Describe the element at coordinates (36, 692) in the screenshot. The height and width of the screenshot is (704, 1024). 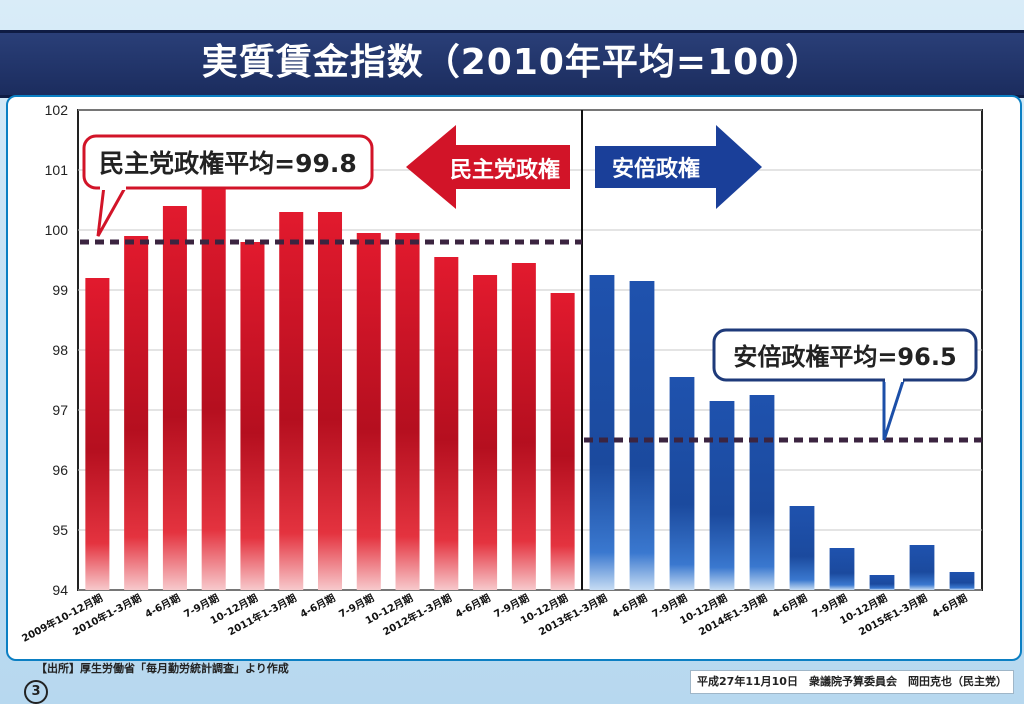
I see `page-number: 3` at that location.